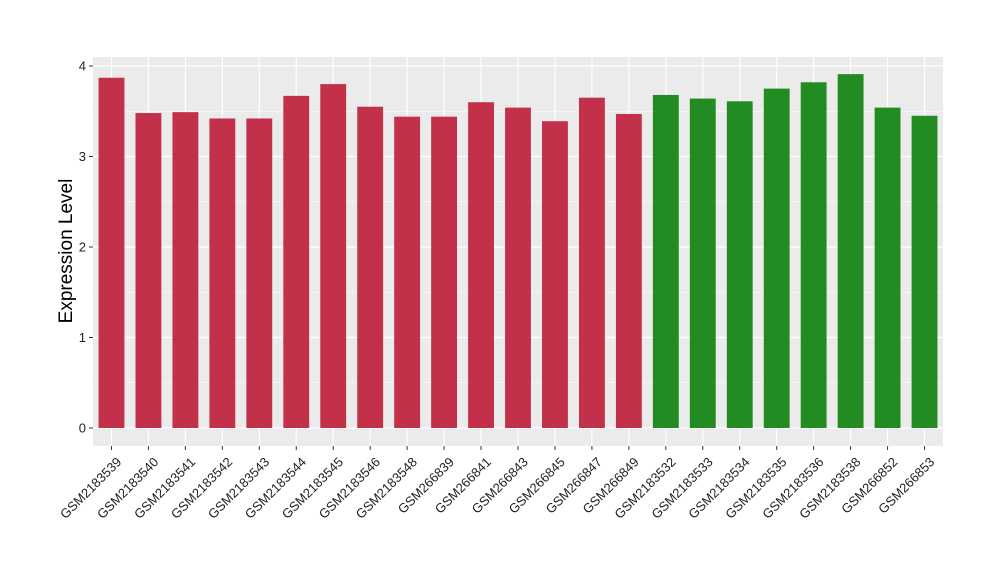 Image resolution: width=1000 pixels, height=580 pixels. Describe the element at coordinates (813, 255) in the screenshot. I see `bar-gsm2183536` at that location.